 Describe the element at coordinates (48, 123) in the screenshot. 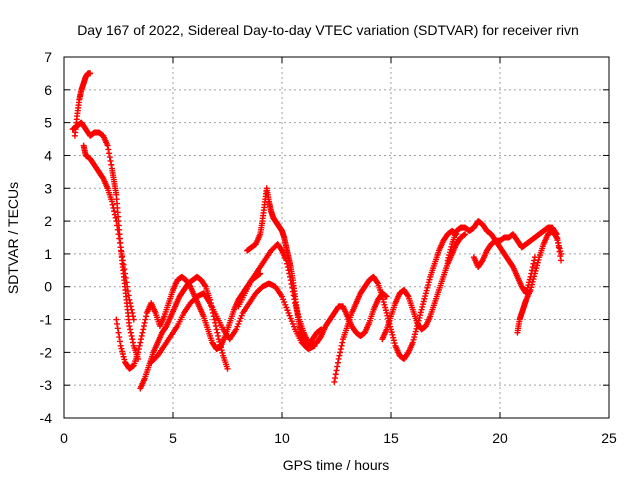

I see `y-tick-label: 5` at that location.